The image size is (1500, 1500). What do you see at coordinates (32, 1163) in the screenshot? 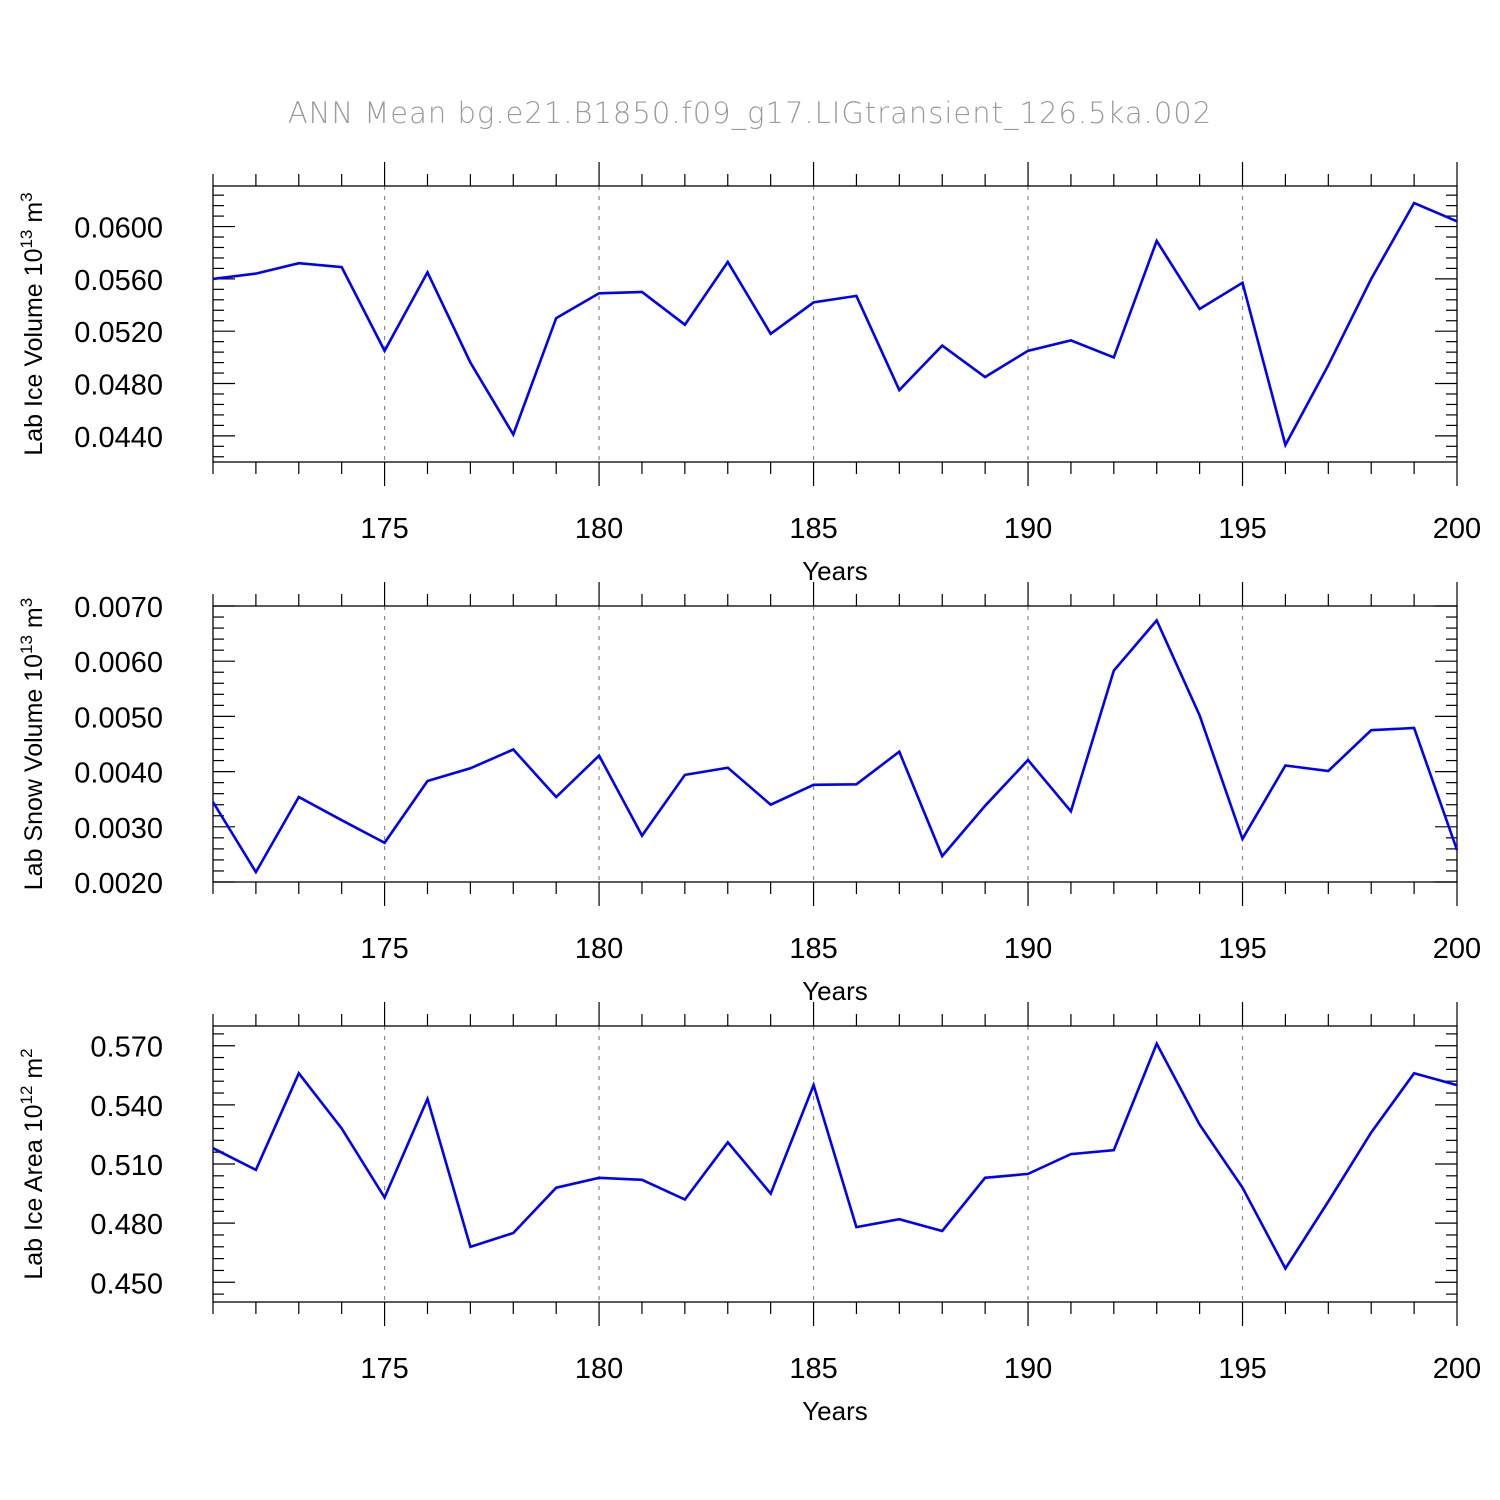
I see `y-axis-label: Lab Ice Area 1012 m2` at bounding box center [32, 1163].